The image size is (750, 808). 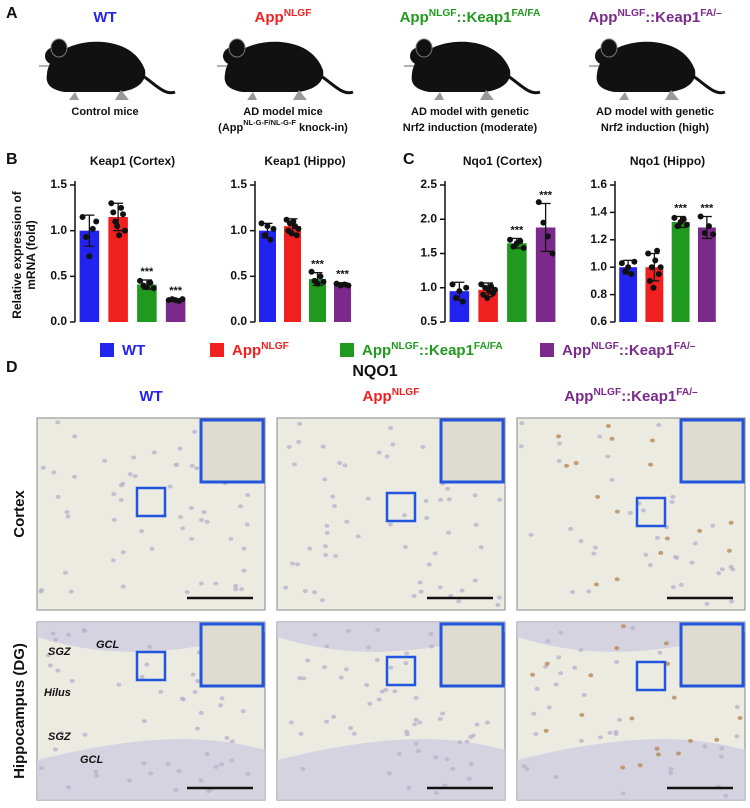 I want to click on mouse-icon, so click(x=472, y=69).